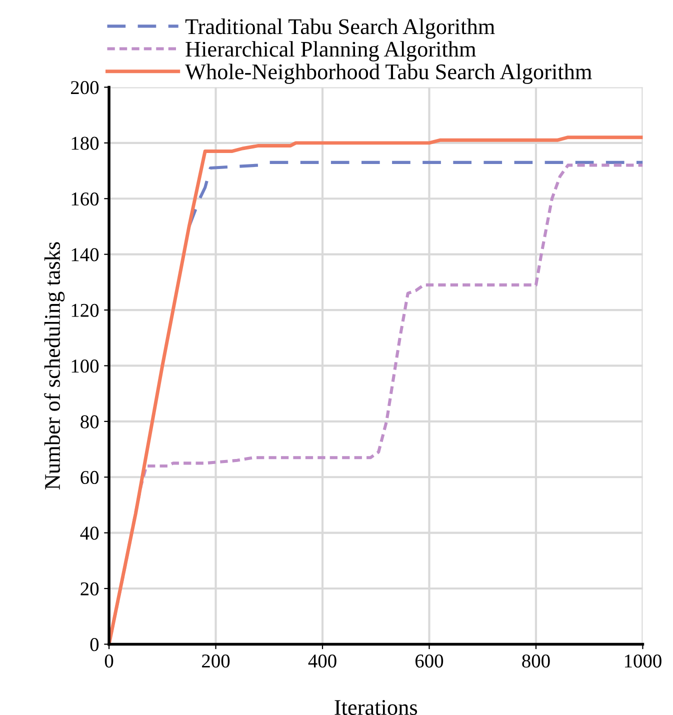  I want to click on legend-label: Whole-Neighborhood Tabu Search Algorithm, so click(388, 74).